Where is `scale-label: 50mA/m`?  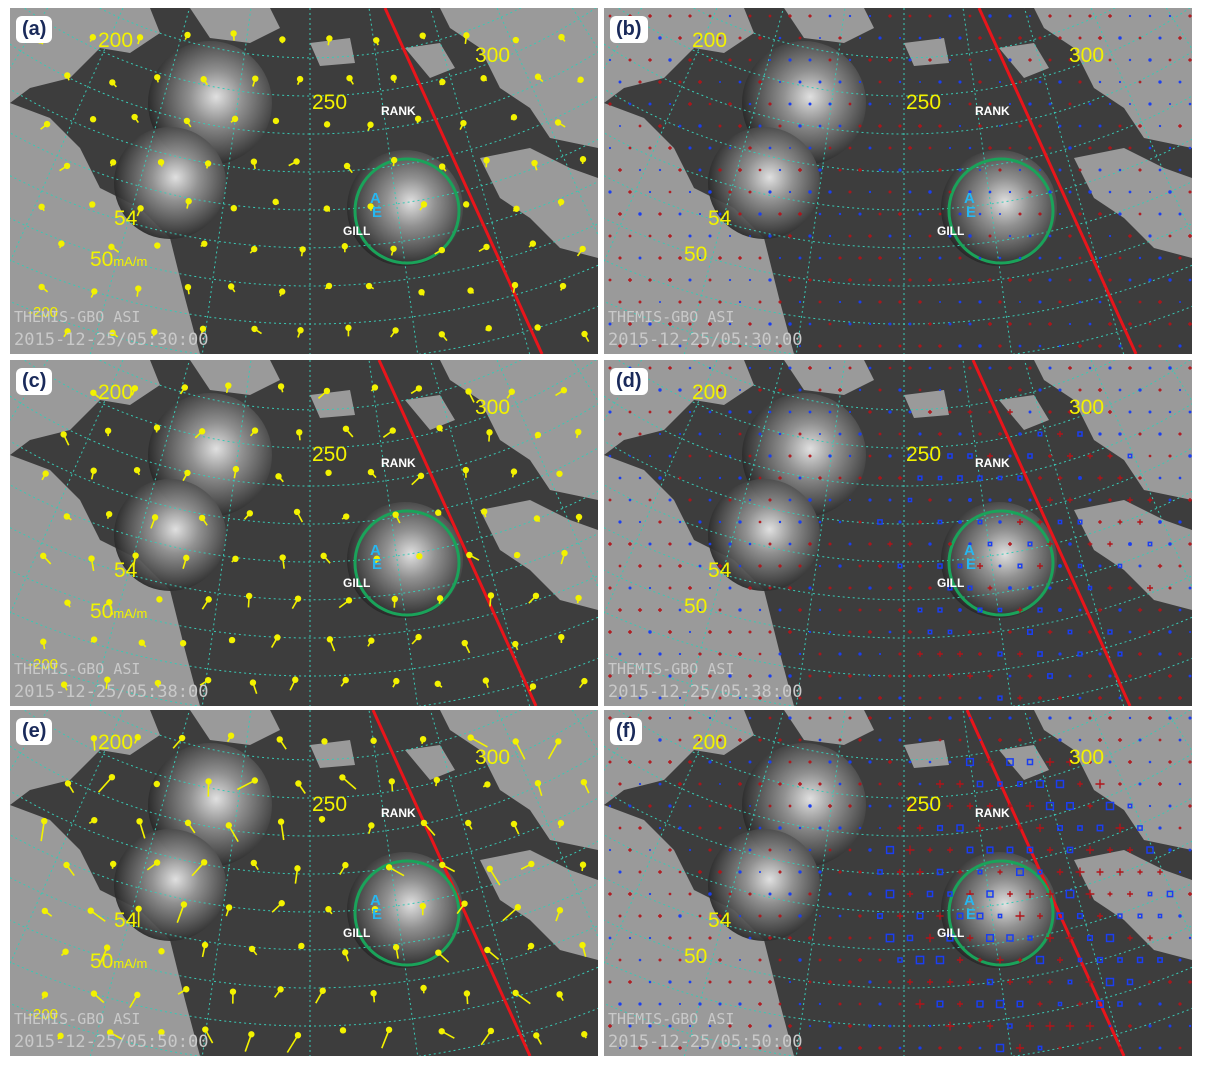
scale-label: 50mA/m is located at coordinates (118, 259).